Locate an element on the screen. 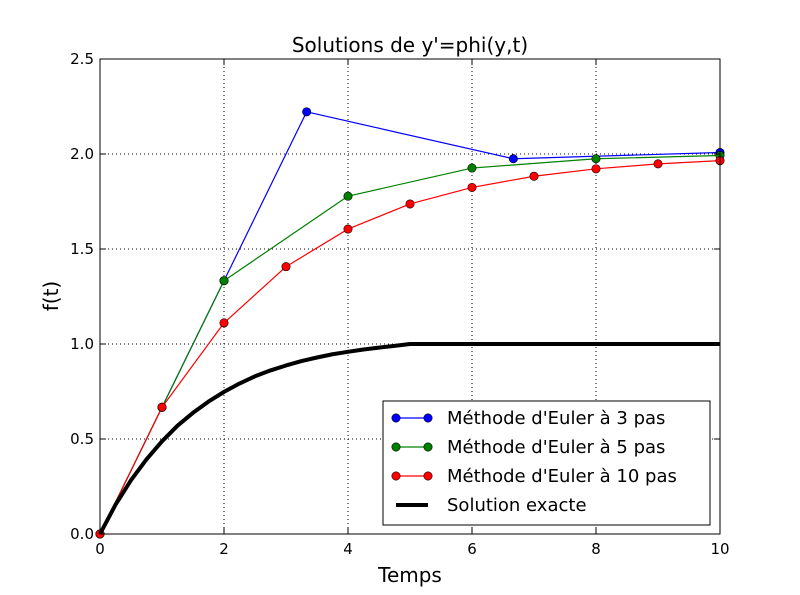 This screenshot has height=595, width=800. x-tick-label: 0 is located at coordinates (100, 549).